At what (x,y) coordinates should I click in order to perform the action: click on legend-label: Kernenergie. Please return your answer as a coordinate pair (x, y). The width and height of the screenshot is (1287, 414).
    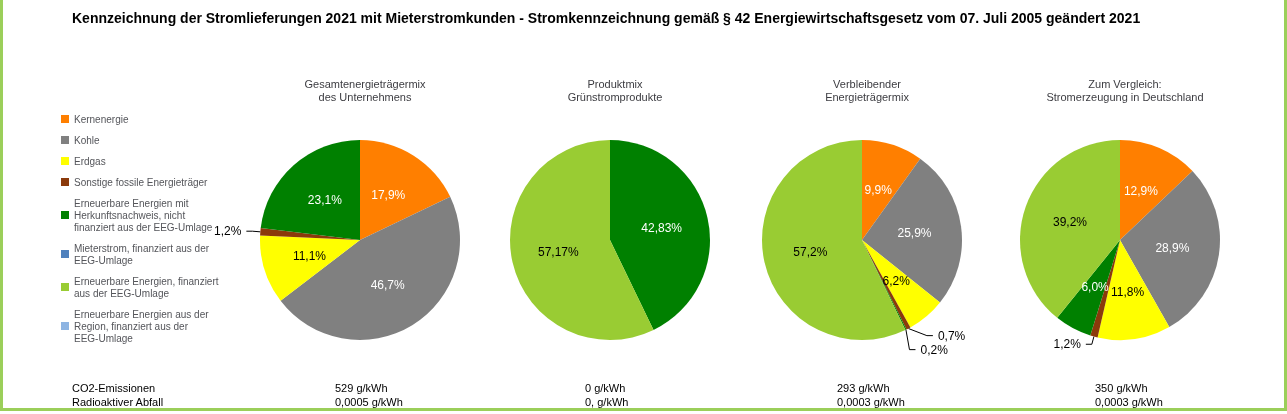
    Looking at the image, I should click on (101, 119).